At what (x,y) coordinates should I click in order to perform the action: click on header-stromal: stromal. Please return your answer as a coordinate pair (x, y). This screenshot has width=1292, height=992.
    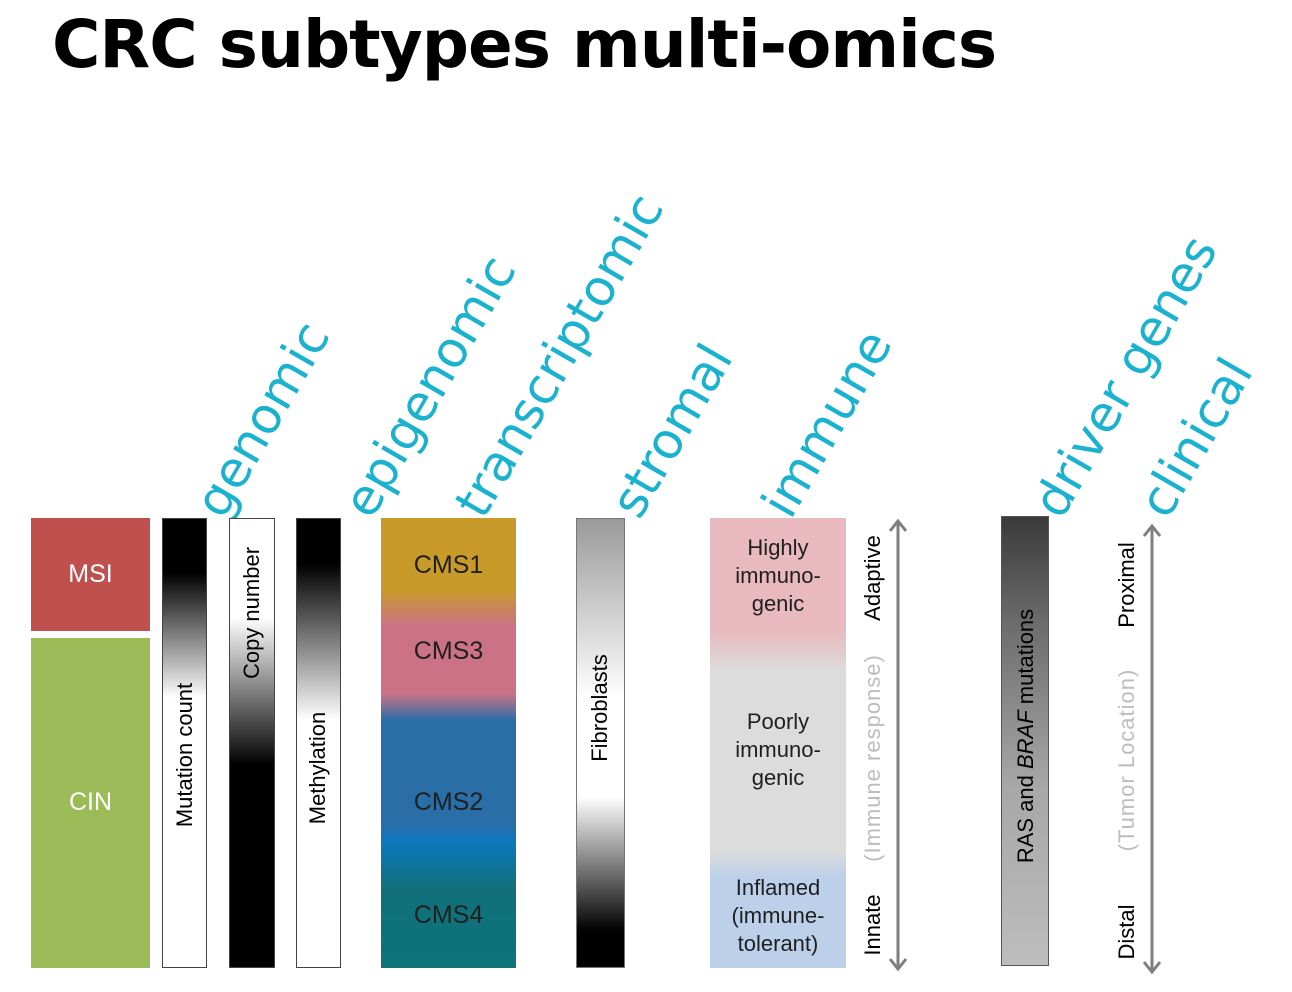
    Looking at the image, I should click on (672, 430).